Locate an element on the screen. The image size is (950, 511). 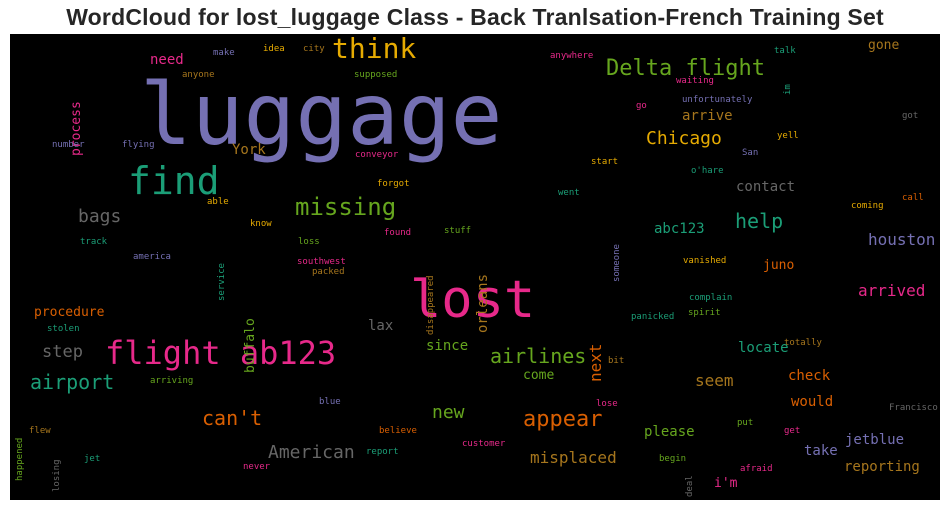
word-orleans: orleans is located at coordinates (483, 303).